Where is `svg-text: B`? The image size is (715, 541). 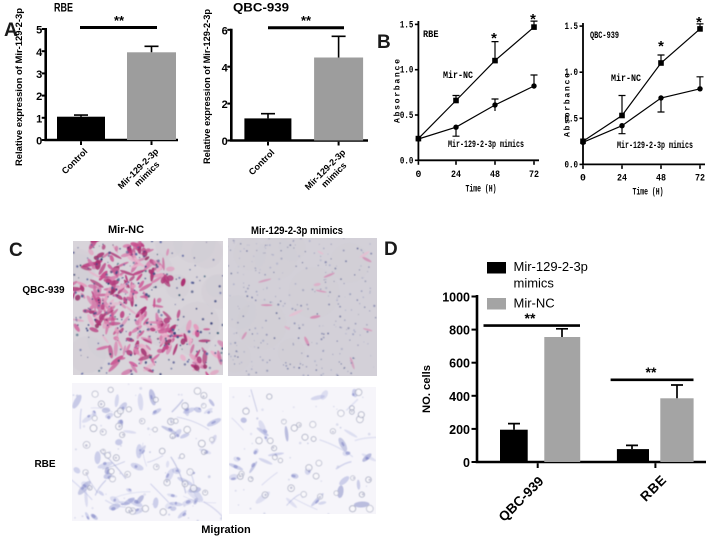
svg-text: B is located at coordinates (384, 42).